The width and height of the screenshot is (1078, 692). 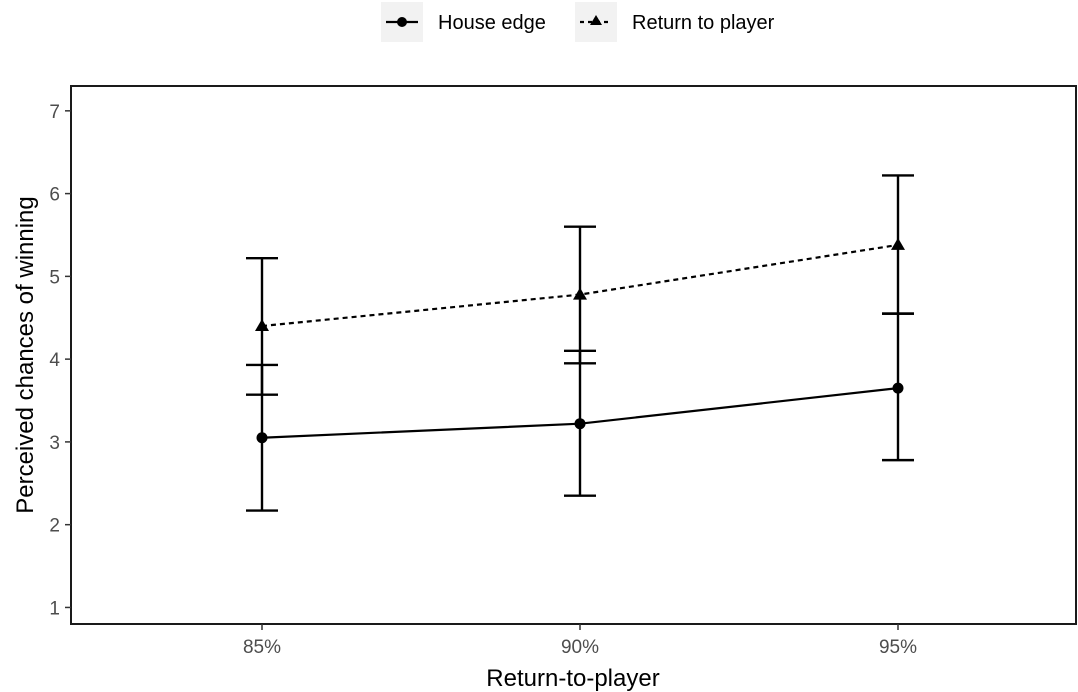 I want to click on x-axis: 85% 90% 95%, so click(x=580, y=641).